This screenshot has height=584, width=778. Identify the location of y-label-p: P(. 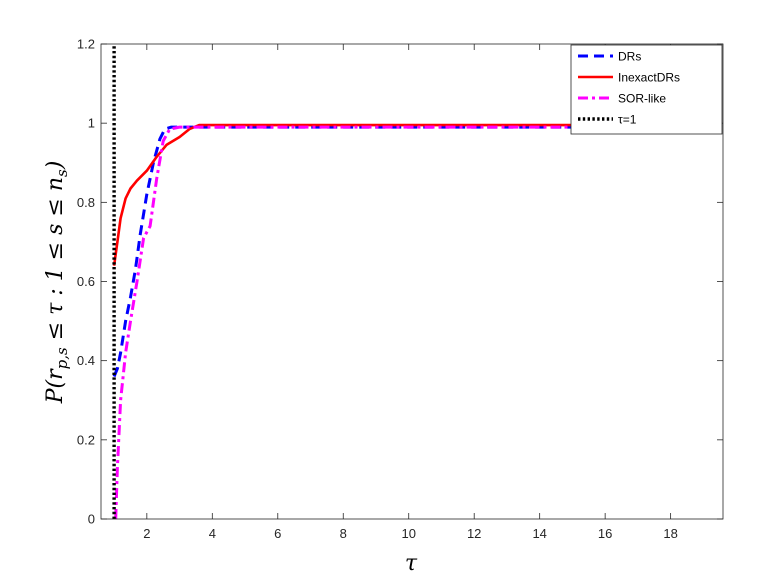
(55, 391).